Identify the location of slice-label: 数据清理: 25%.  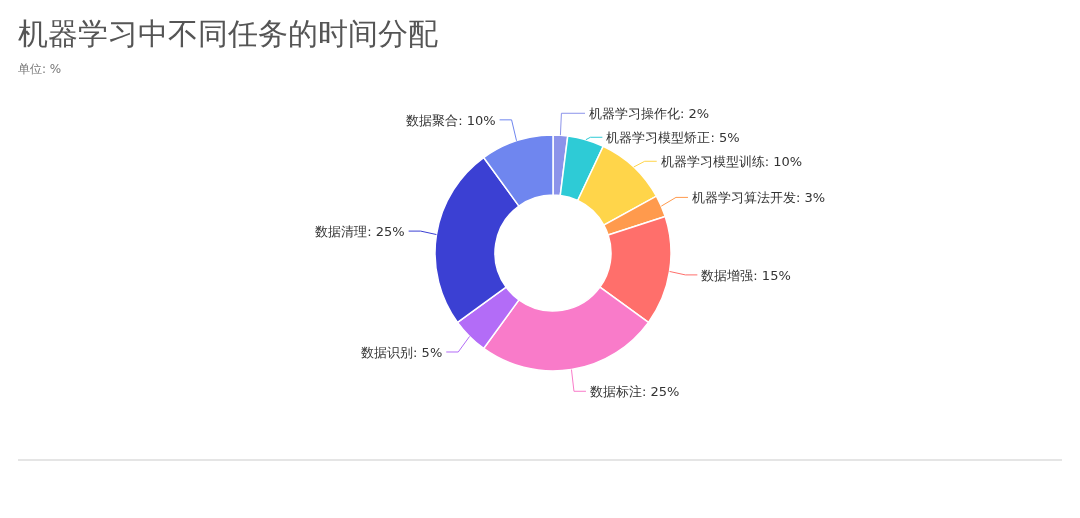
(360, 232).